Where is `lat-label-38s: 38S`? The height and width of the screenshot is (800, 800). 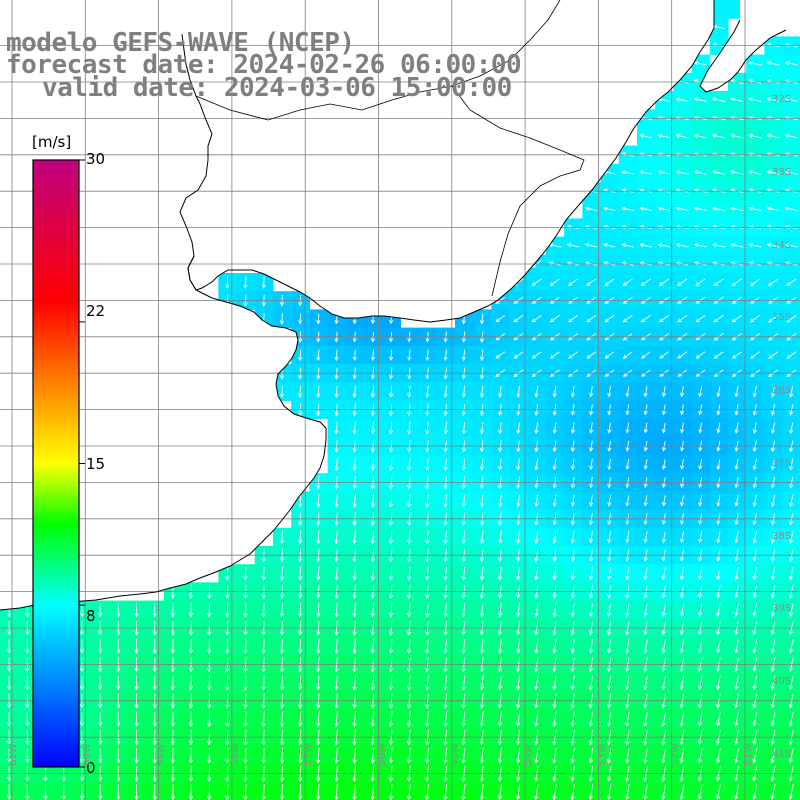
lat-label-38s: 38S is located at coordinates (782, 536).